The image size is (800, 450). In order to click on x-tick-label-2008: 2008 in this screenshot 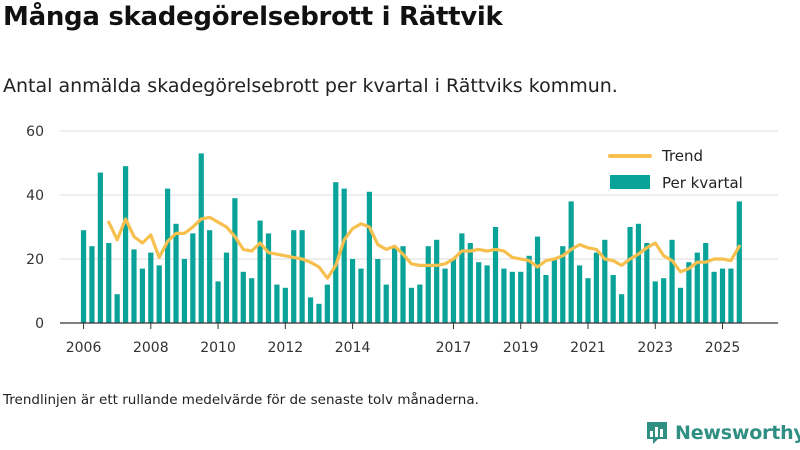, I will do `click(151, 348)`.